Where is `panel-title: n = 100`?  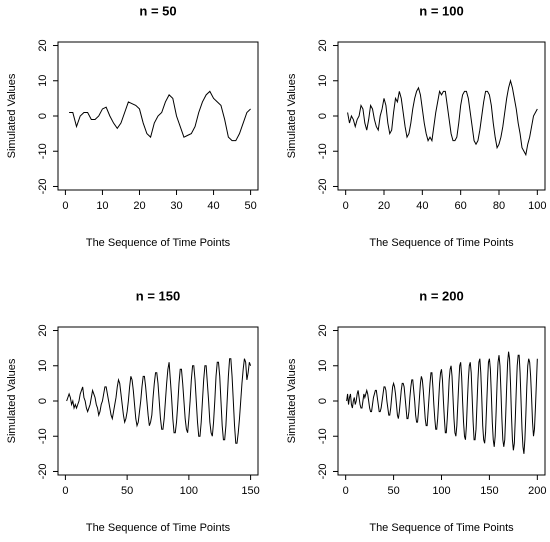
panel-title: n = 100 is located at coordinates (441, 10).